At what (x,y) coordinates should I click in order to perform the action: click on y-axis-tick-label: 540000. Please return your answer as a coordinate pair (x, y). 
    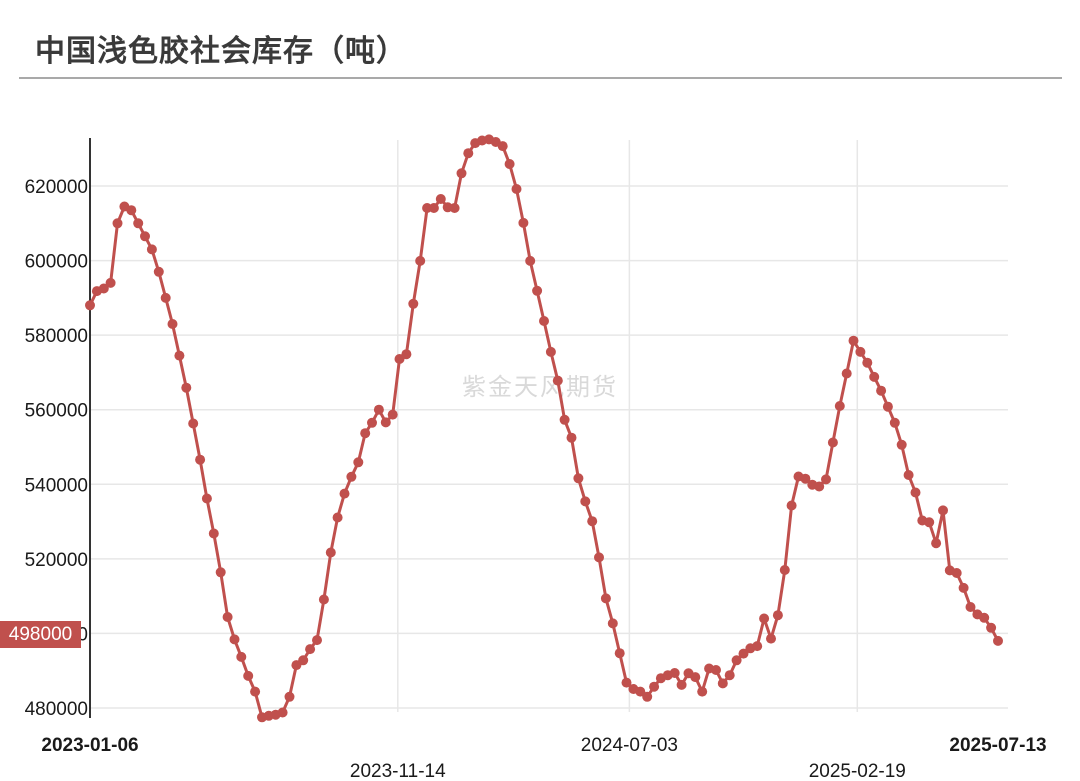
    Looking at the image, I should click on (56, 485).